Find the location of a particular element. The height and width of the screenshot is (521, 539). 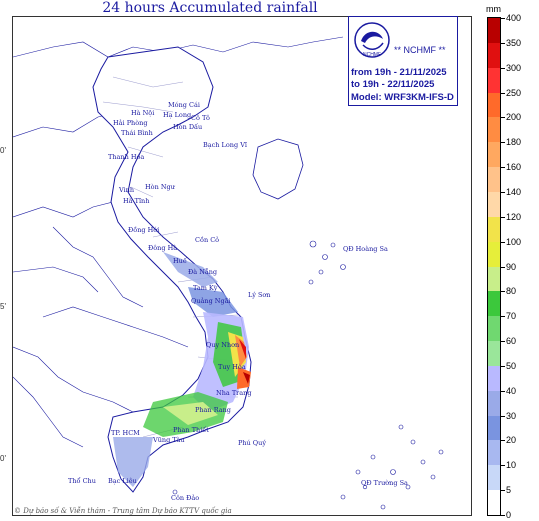

colorbar-label: 20 is located at coordinates (511, 440).